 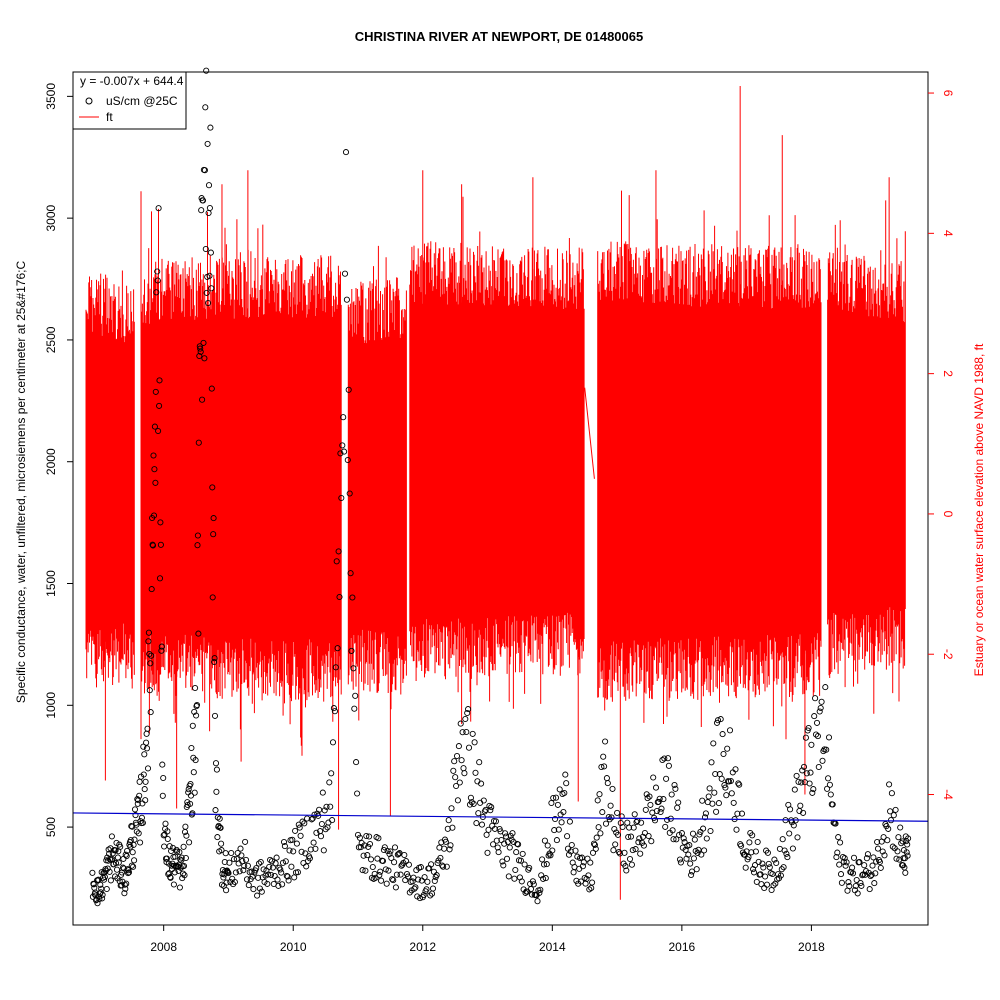 I want to click on trend-line, so click(x=500, y=817).